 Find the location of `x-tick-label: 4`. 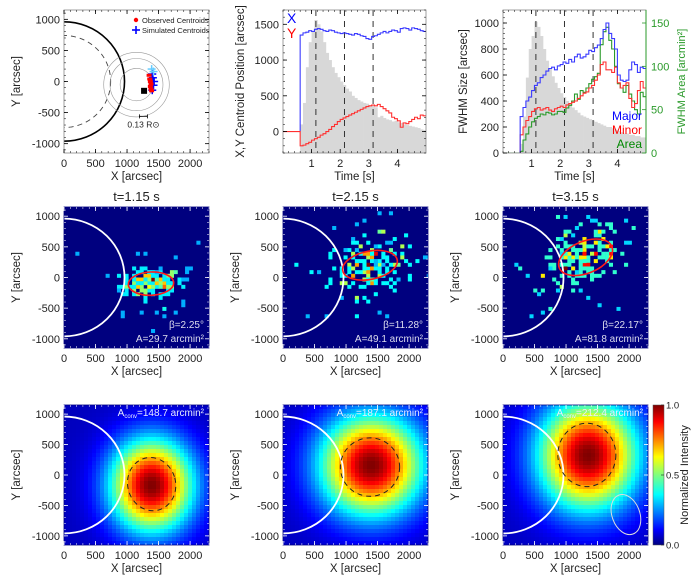

x-tick-label: 4 is located at coordinates (617, 164).